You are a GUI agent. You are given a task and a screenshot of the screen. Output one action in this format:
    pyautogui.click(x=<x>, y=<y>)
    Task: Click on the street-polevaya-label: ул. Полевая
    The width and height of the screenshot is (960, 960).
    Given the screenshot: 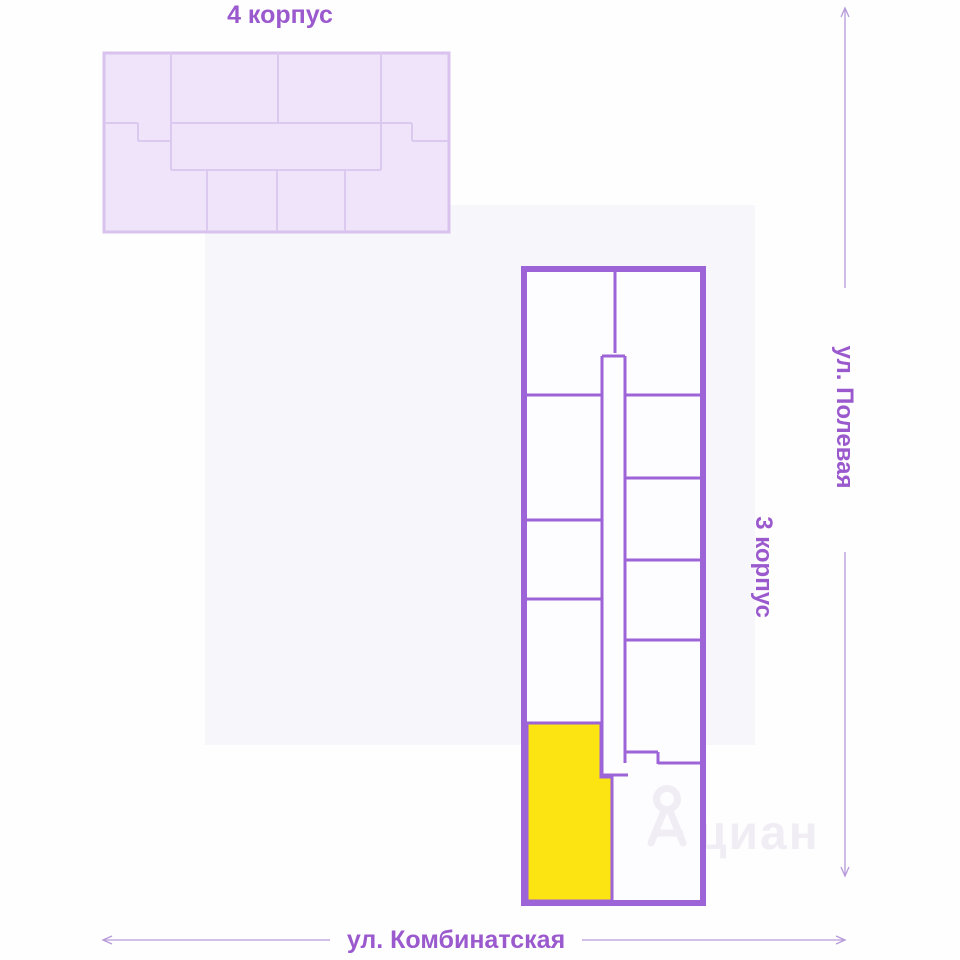 What is the action you would take?
    pyautogui.click(x=844, y=417)
    